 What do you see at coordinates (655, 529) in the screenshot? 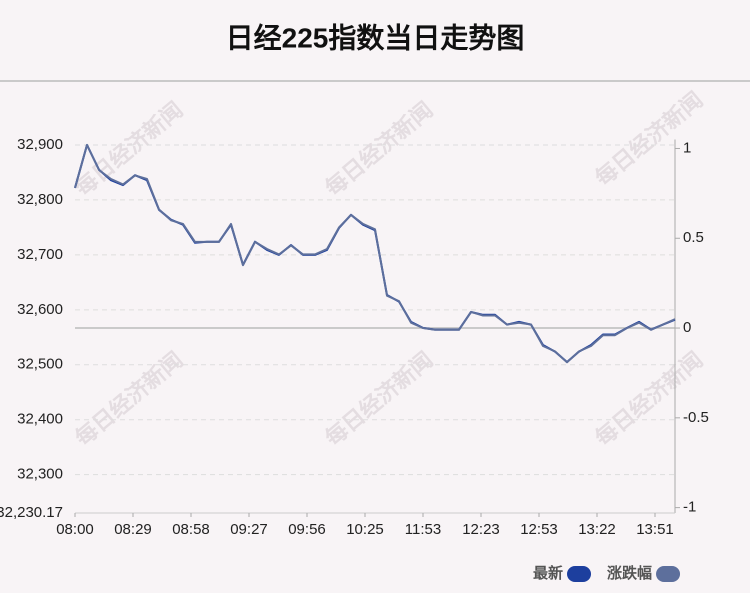
I see `x-tick-label: 13:51` at bounding box center [655, 529].